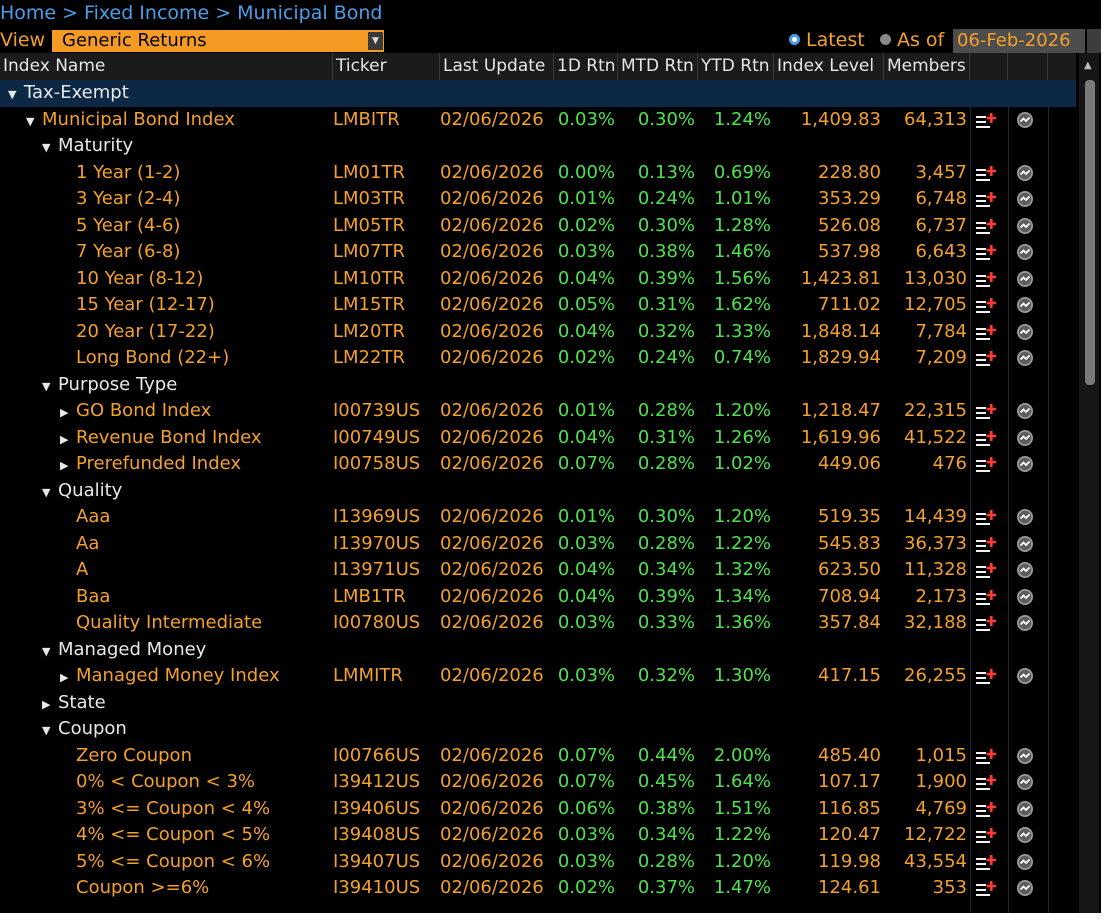 Image resolution: width=1120 pixels, height=920 pixels. Describe the element at coordinates (369, 198) in the screenshot. I see `ticker-cell: LM03TR` at that location.